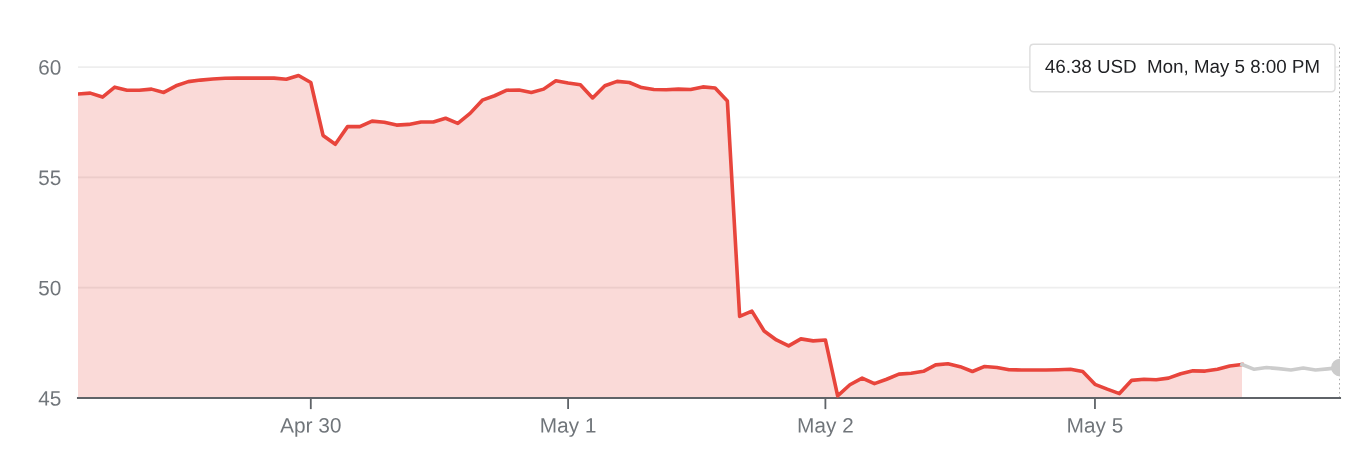 The image size is (1372, 460). Describe the element at coordinates (50, 288) in the screenshot. I see `y-tick-label: 50` at that location.